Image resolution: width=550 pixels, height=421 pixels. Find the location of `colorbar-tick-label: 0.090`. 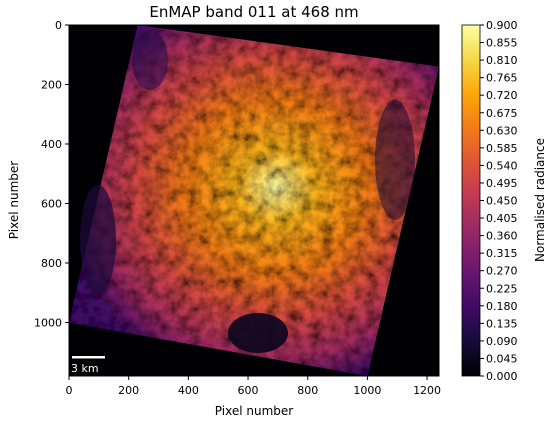

colorbar-tick-label: 0.090 is located at coordinates (502, 341).